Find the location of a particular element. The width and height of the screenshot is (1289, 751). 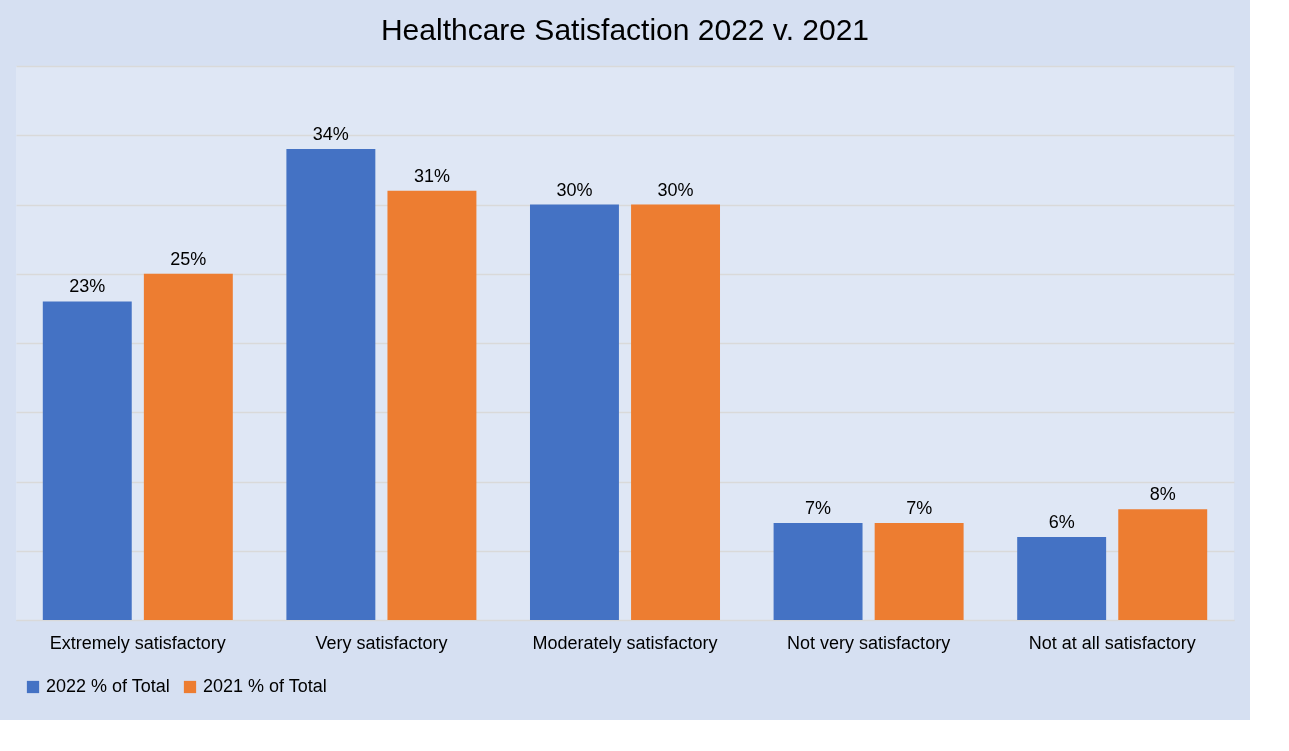

data-label: 31% is located at coordinates (431, 175).